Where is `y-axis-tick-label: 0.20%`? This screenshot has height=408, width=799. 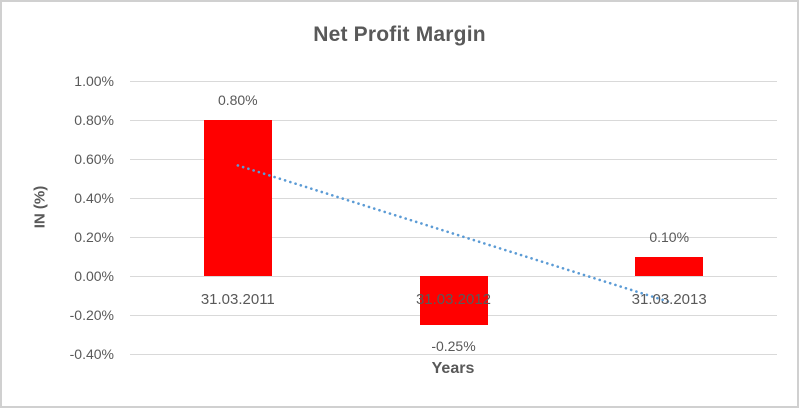
y-axis-tick-label: 0.20% is located at coordinates (94, 237).